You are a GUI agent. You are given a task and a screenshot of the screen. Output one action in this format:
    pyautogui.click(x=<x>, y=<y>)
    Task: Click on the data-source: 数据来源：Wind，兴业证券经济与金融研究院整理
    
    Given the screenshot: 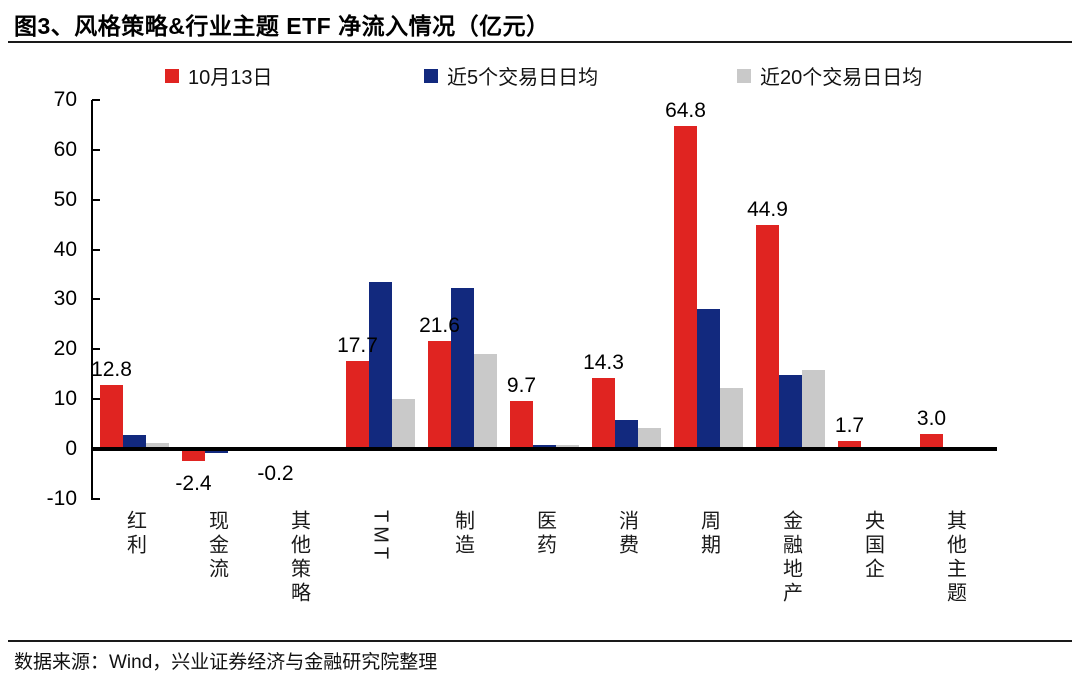 What is the action you would take?
    pyautogui.click(x=226, y=662)
    